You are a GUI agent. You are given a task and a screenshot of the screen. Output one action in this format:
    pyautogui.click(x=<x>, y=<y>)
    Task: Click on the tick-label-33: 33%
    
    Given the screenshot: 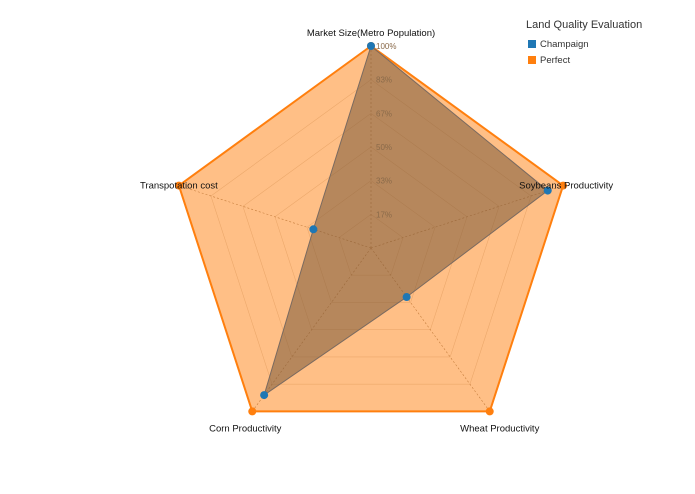 What is the action you would take?
    pyautogui.click(x=384, y=181)
    